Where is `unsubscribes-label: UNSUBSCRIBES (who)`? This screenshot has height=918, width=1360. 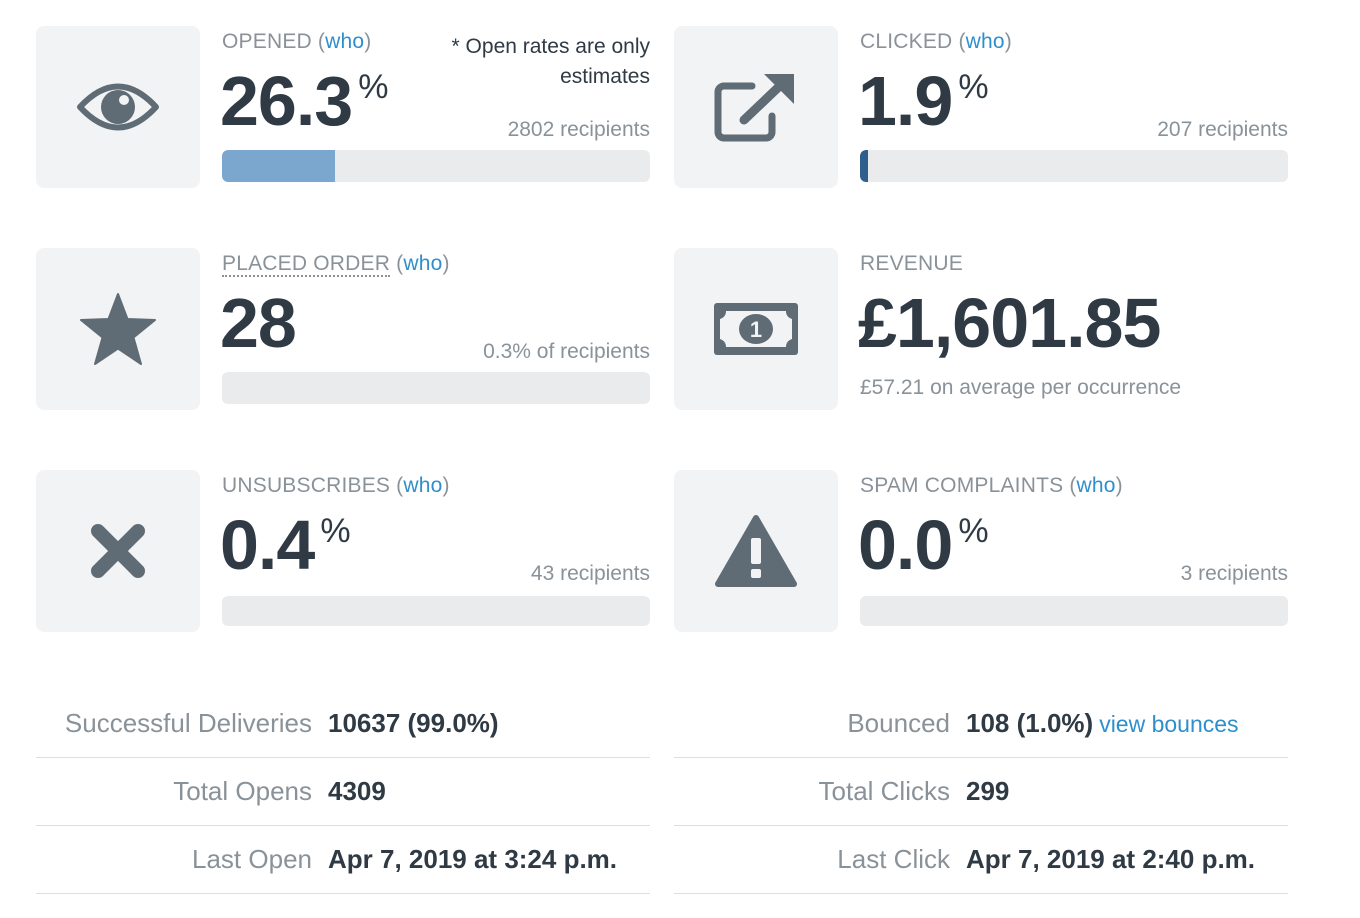 unsubscribes-label: UNSUBSCRIBES (who) is located at coordinates (336, 485).